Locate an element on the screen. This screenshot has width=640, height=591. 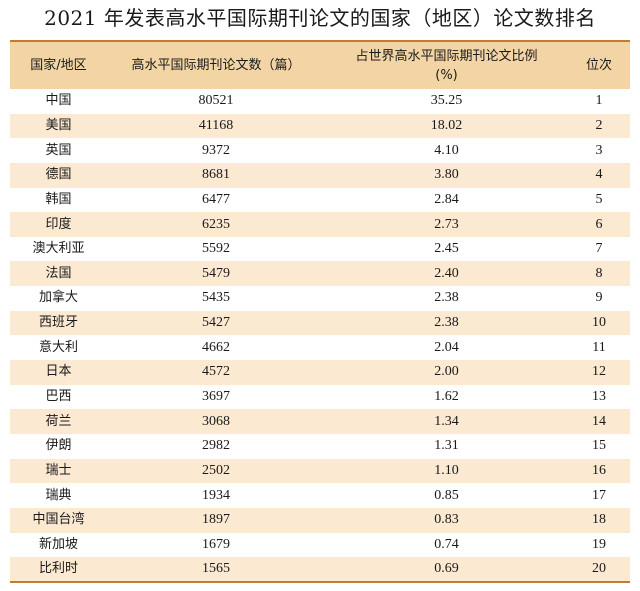
cell-papers: 6235 is located at coordinates (216, 224).